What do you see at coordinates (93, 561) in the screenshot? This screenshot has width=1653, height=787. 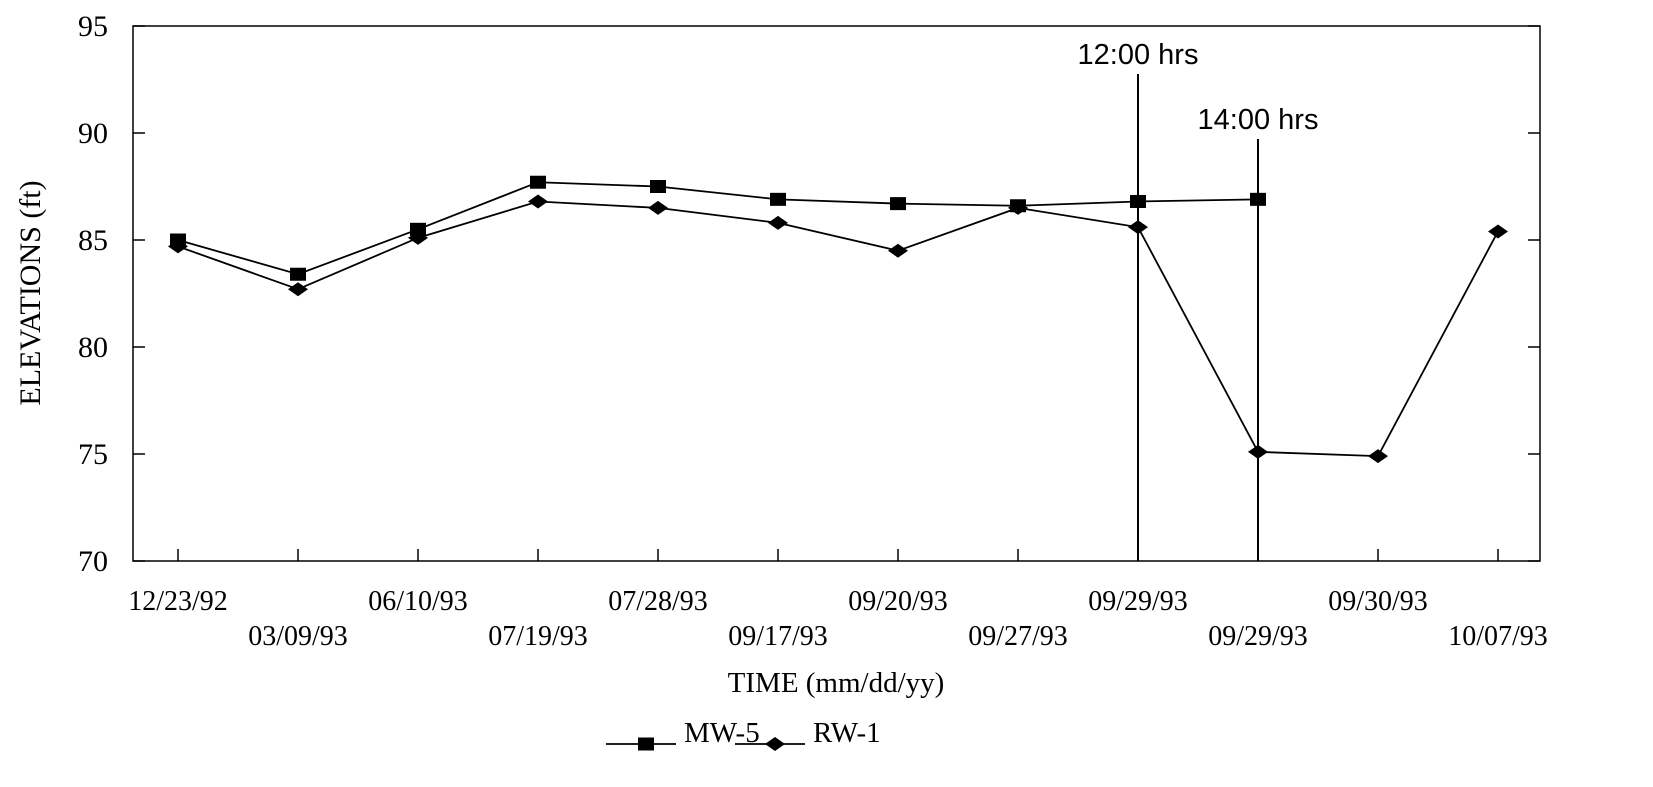 I see `y-tick-label: 70` at bounding box center [93, 561].